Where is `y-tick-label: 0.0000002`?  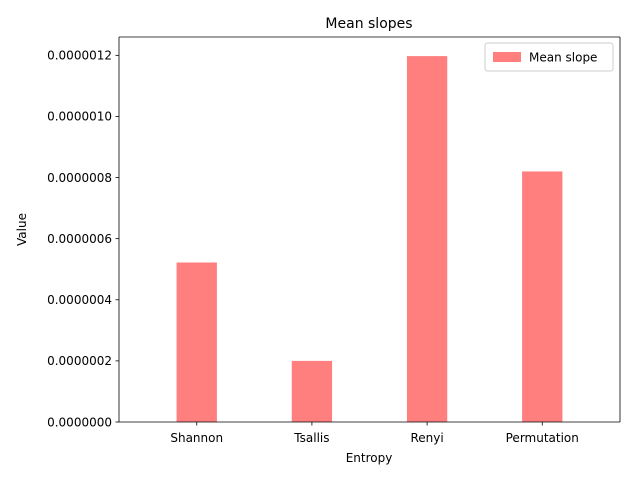
y-tick-label: 0.0000002 is located at coordinates (79, 361).